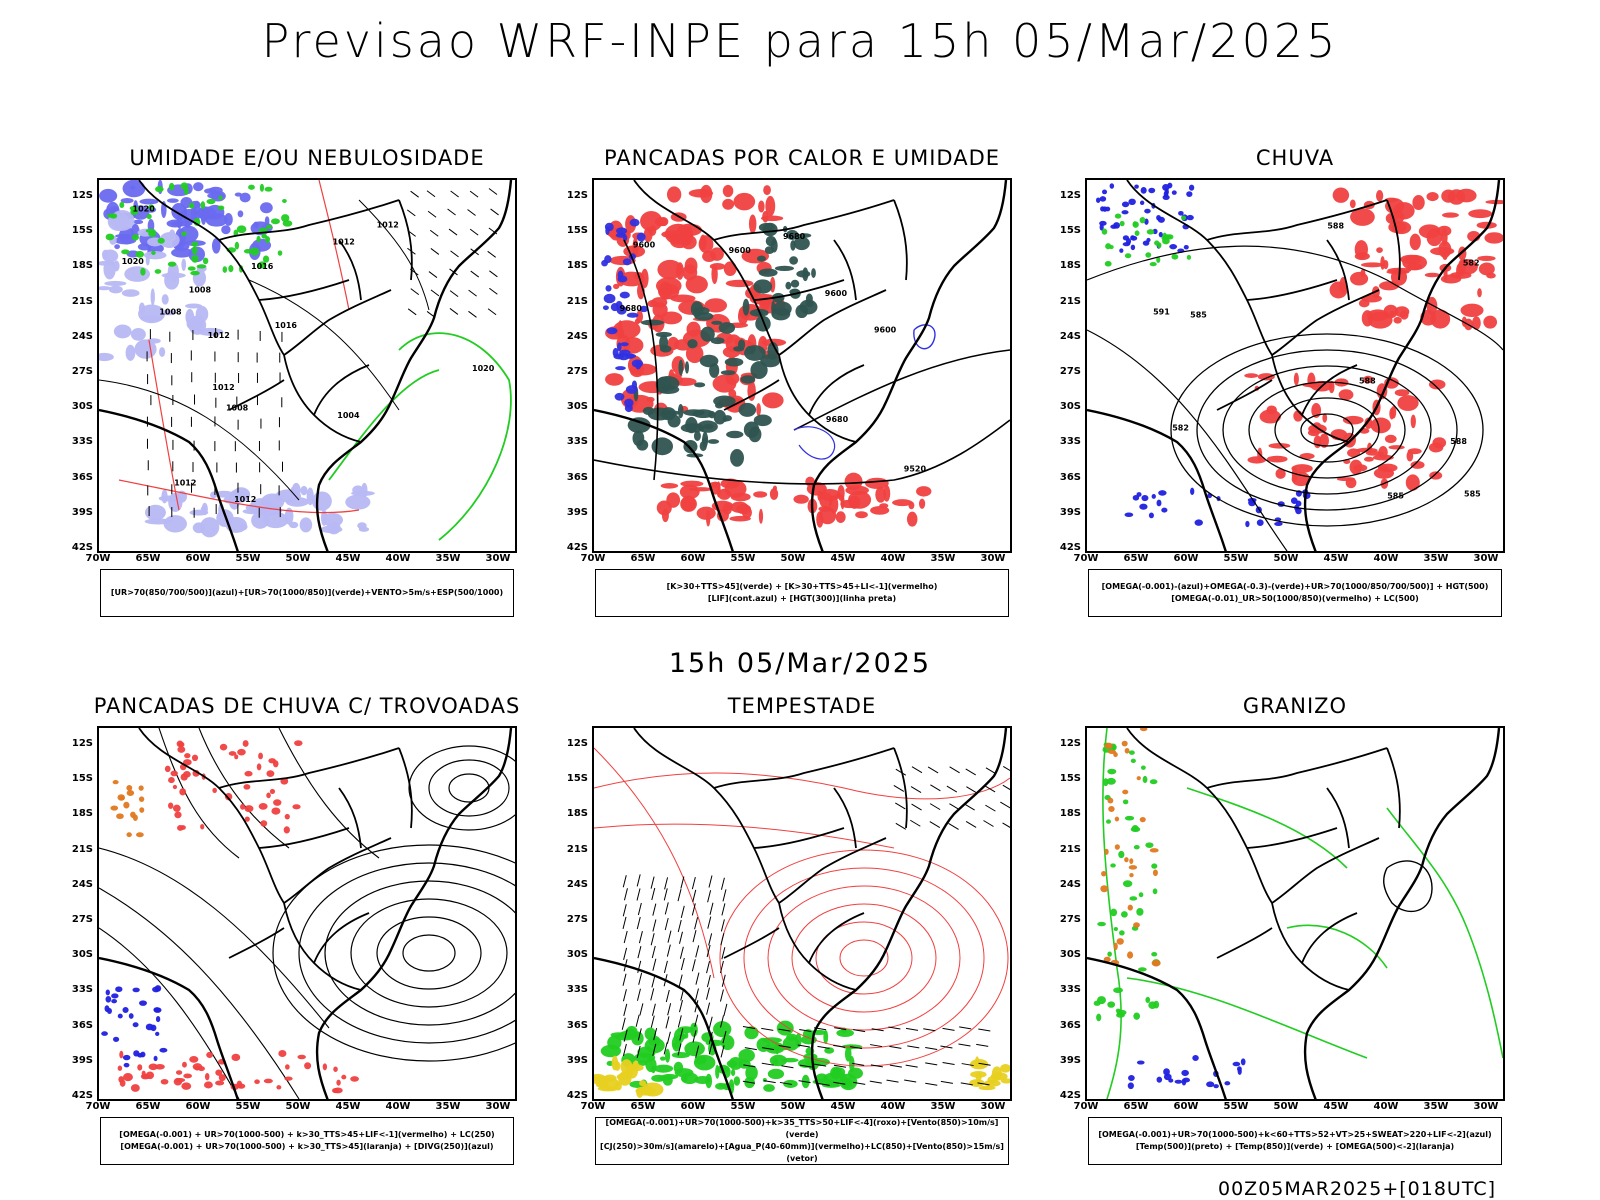  What do you see at coordinates (577, 779) in the screenshot?
I see `lat-tick-label: 15S` at bounding box center [577, 779].